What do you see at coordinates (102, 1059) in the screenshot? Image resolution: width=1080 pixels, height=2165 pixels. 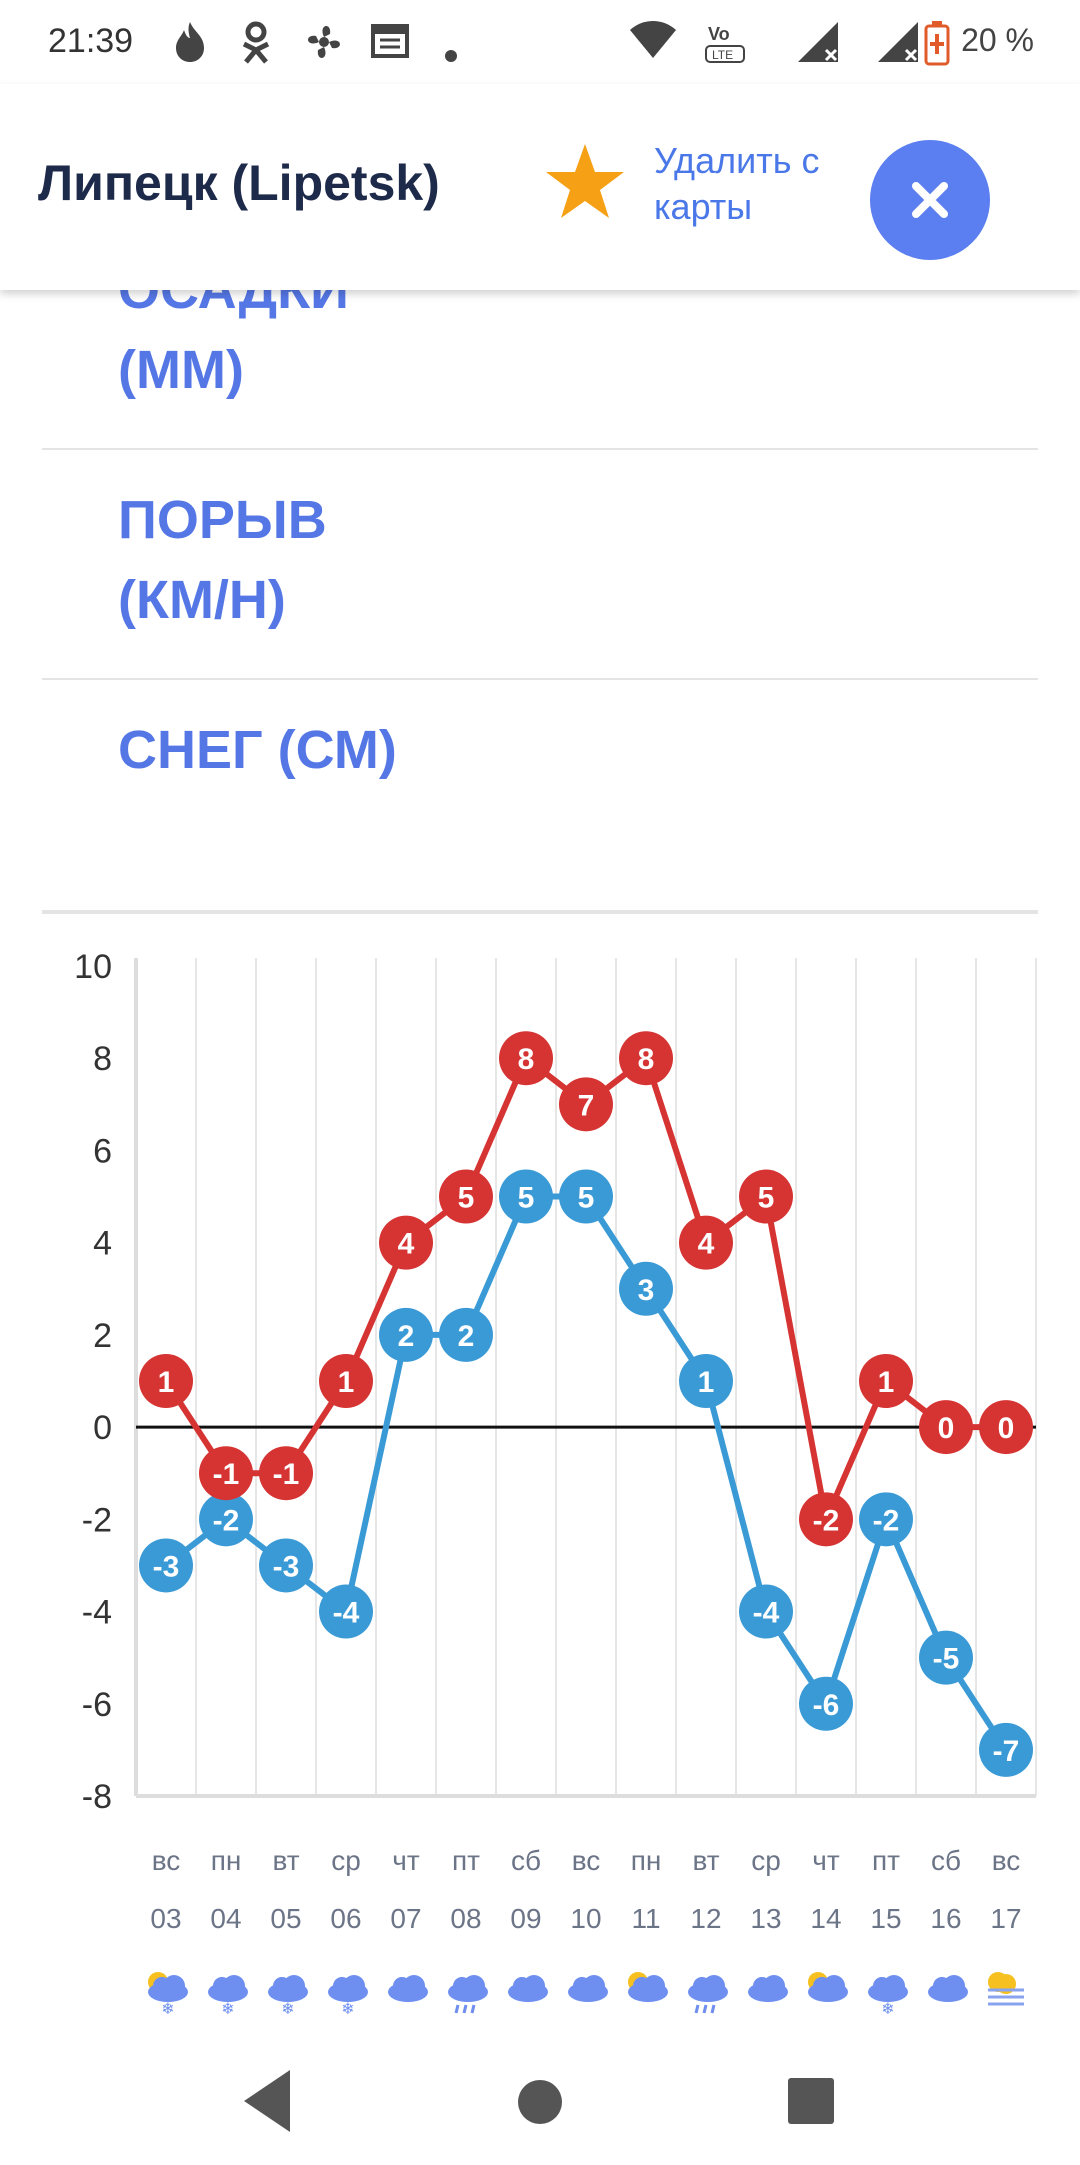 I see `y-tick-label: 8` at bounding box center [102, 1059].